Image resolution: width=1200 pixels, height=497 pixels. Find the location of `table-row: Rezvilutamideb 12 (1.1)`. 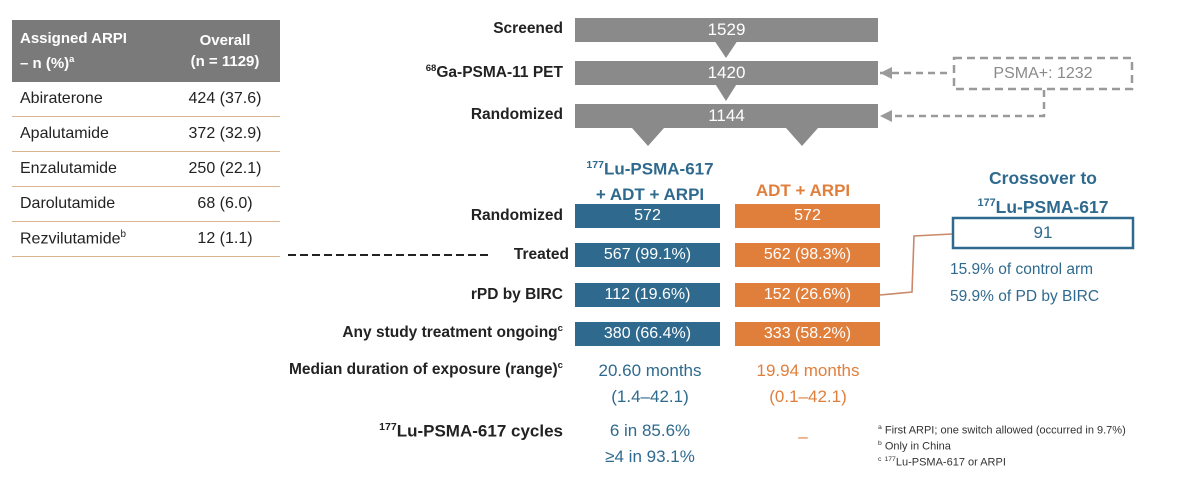

table-row: Rezvilutamideb 12 (1.1) is located at coordinates (146, 239).